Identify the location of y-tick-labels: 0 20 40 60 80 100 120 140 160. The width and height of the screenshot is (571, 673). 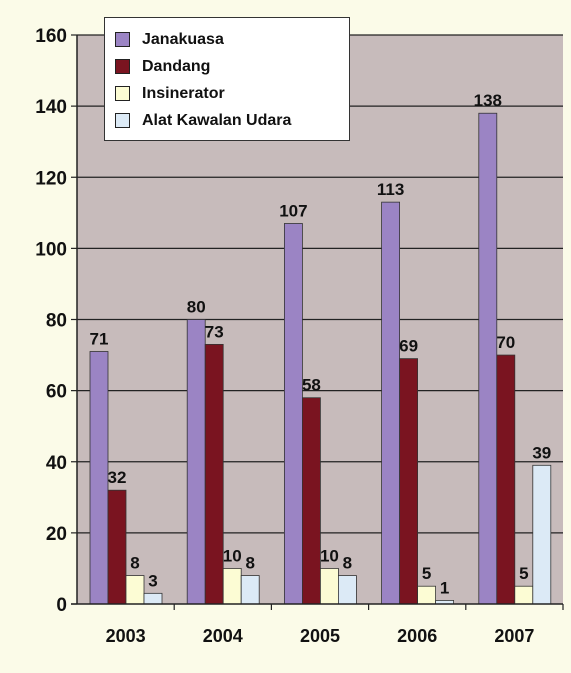
(51, 321).